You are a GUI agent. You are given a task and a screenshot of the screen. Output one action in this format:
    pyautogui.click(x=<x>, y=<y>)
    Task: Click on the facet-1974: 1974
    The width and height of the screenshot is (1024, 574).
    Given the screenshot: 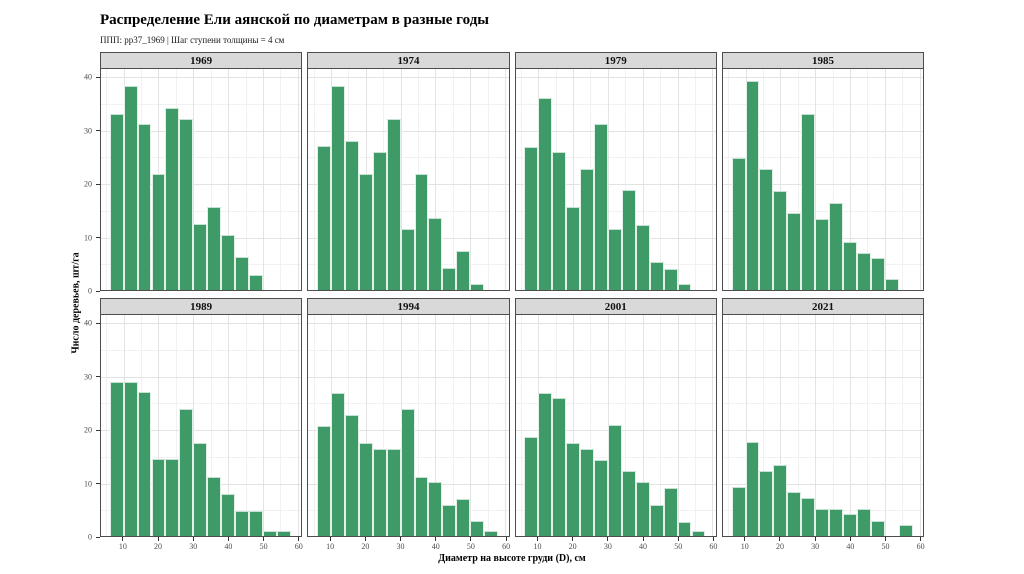 What is the action you would take?
    pyautogui.click(x=408, y=171)
    